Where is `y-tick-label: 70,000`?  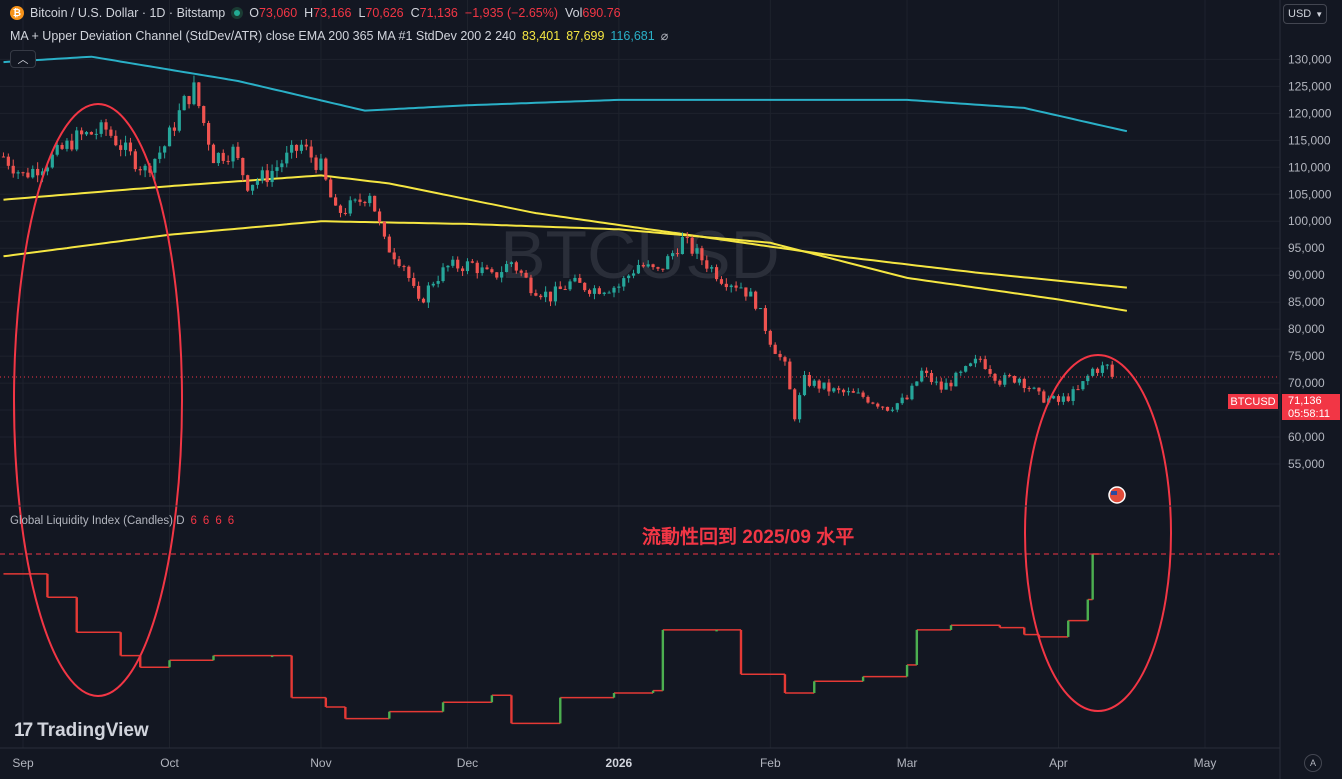
y-tick-label: 70,000 is located at coordinates (1306, 383).